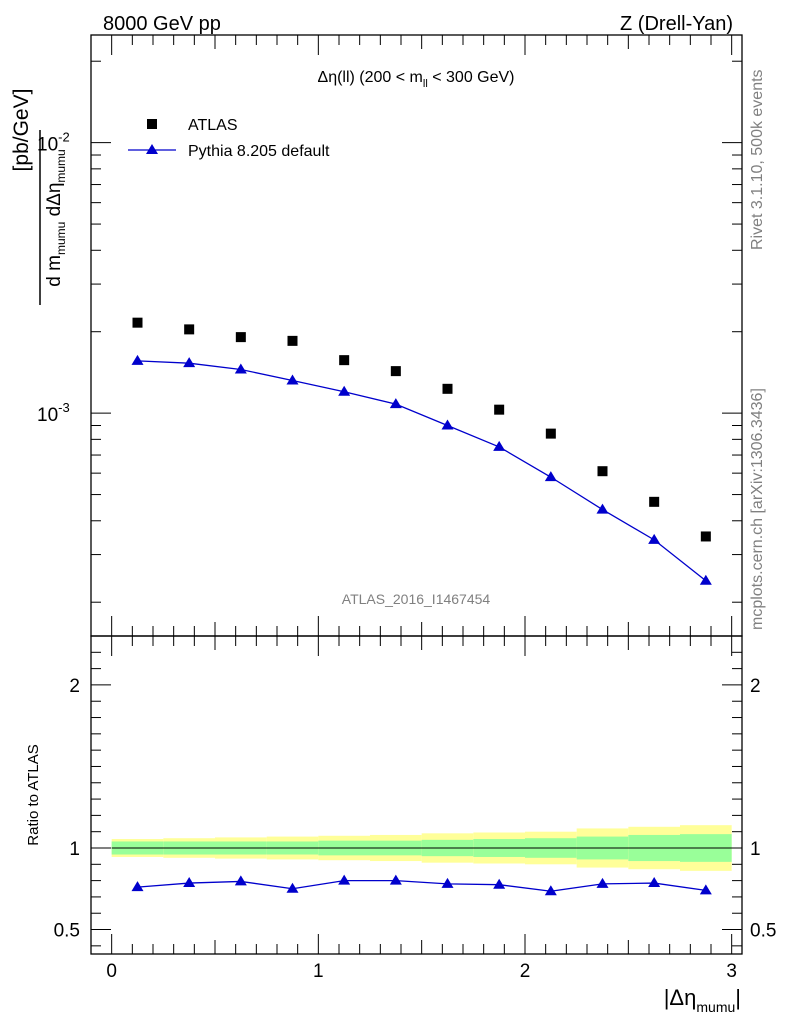  Describe the element at coordinates (74, 686) in the screenshot. I see `ratio-y-tick-label-left: 2` at that location.